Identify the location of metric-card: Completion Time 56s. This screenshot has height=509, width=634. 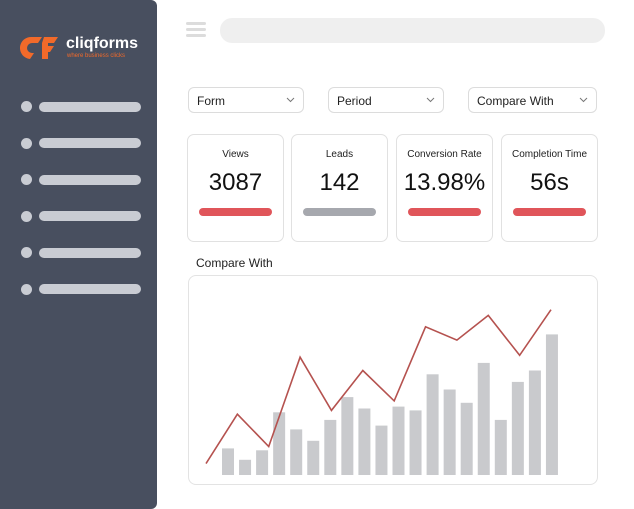
(549, 188).